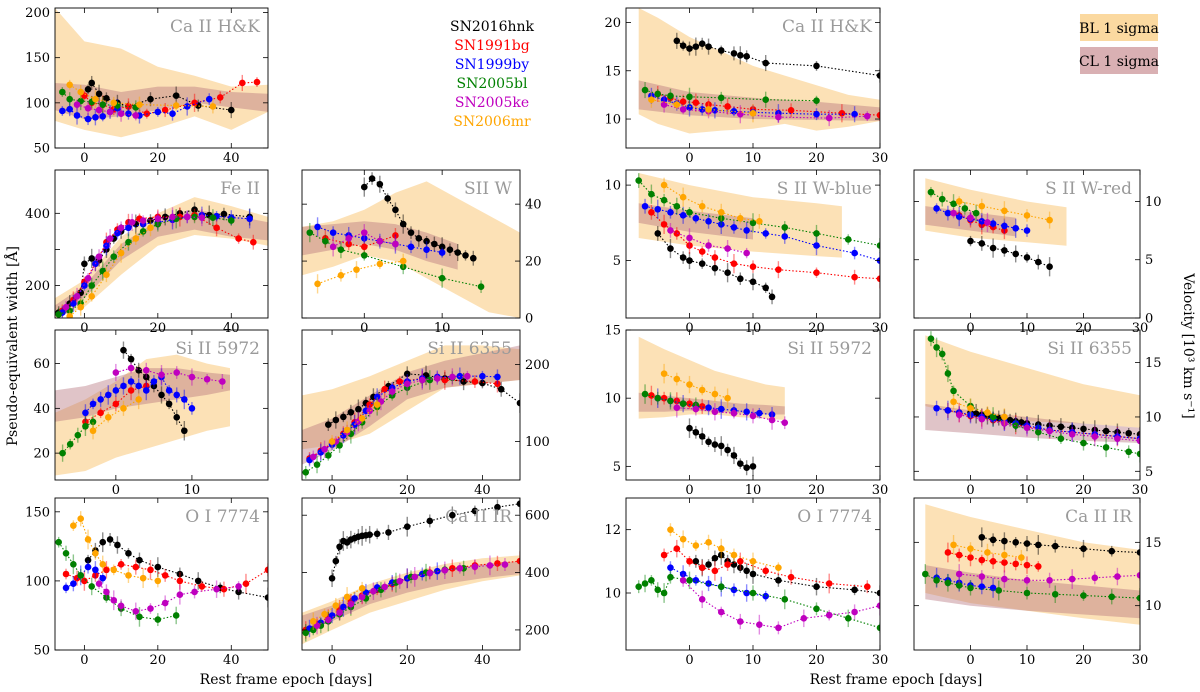 The width and height of the screenshot is (1200, 692). What do you see at coordinates (215, 27) in the screenshot?
I see `panel-title: Ca II H&K` at bounding box center [215, 27].